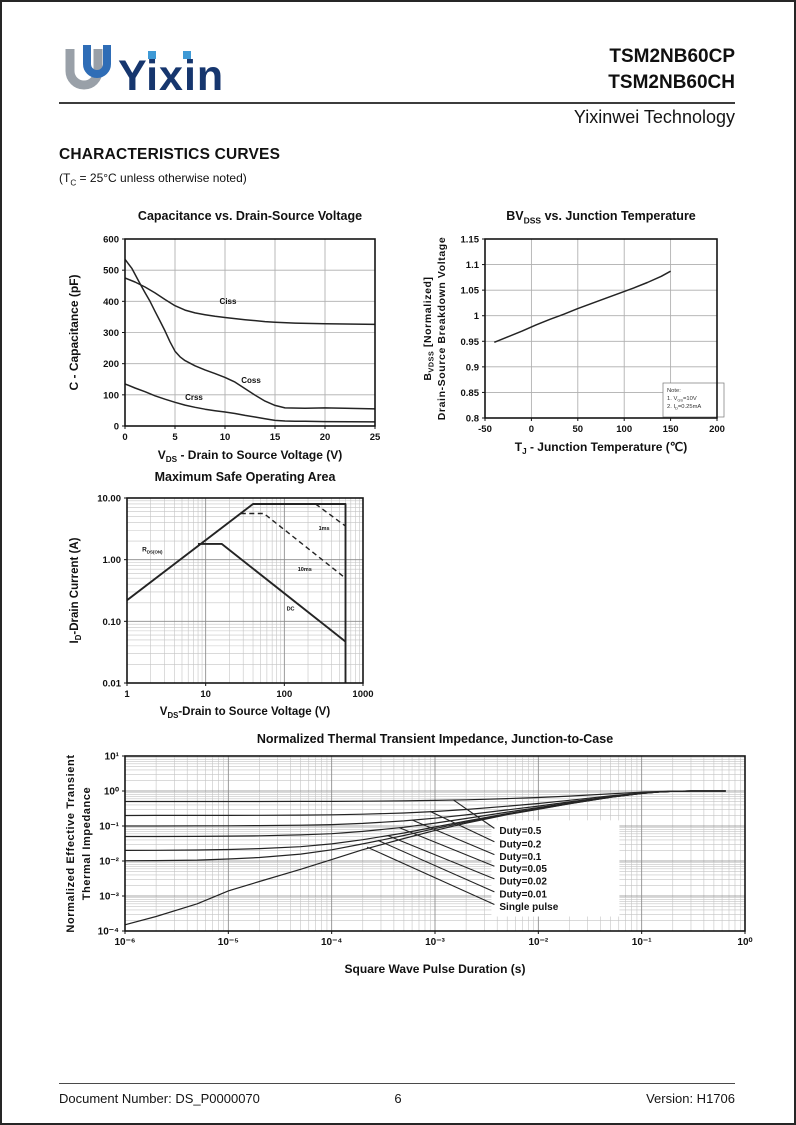 The image size is (796, 1125). I want to click on svg-text: TJ - Junction Temperature (℃), so click(601, 448).